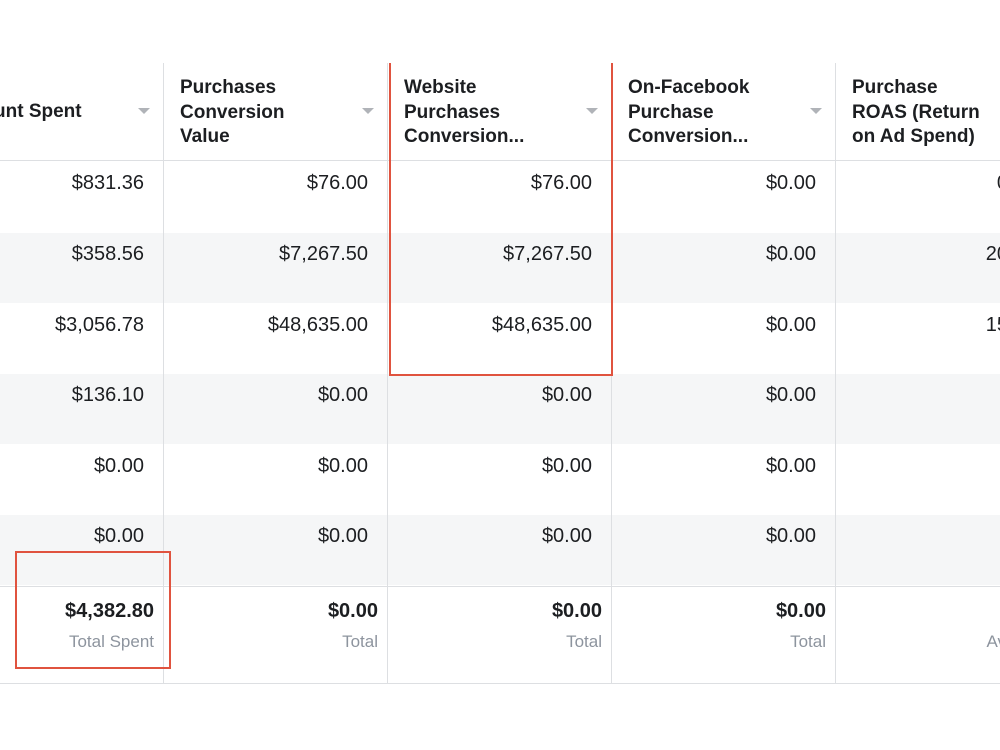 This screenshot has width=1000, height=750. Describe the element at coordinates (689, 87) in the screenshot. I see `header-line: On-Facebook` at that location.